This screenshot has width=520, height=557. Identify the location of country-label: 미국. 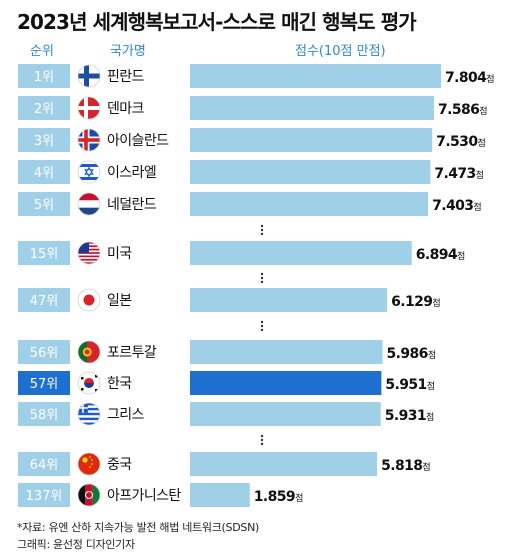
(119, 254).